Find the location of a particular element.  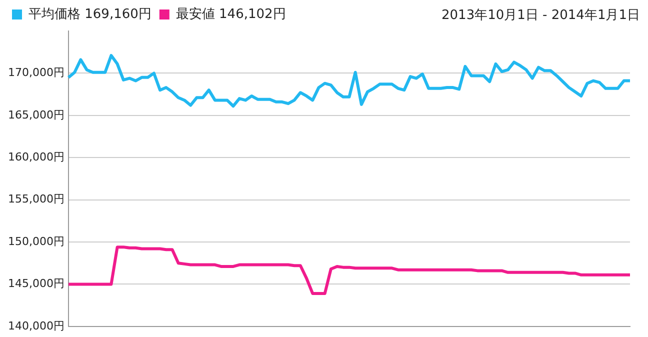

y-tick-label: 160,000円 is located at coordinates (36, 157).